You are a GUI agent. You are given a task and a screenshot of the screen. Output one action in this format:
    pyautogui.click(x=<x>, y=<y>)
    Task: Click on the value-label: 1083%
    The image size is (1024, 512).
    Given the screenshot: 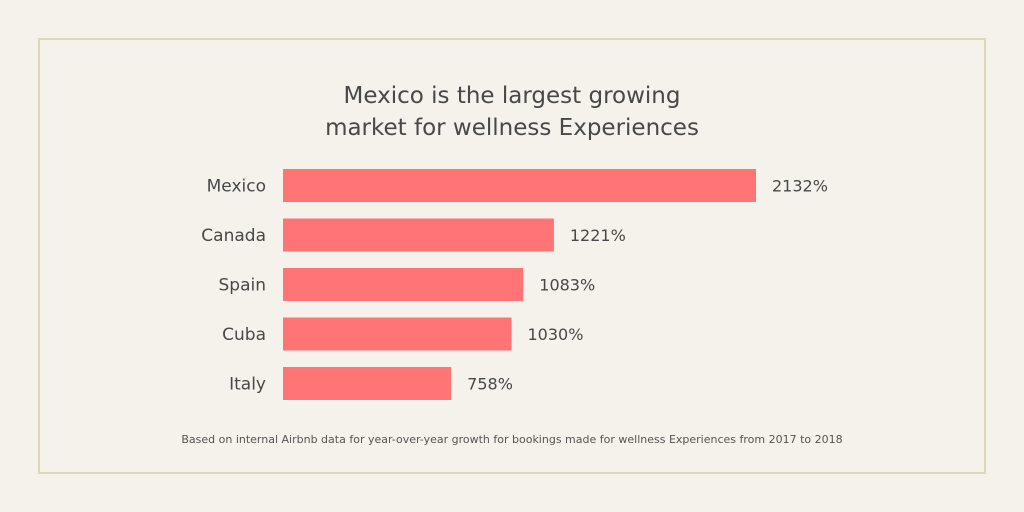 What is the action you would take?
    pyautogui.click(x=567, y=285)
    